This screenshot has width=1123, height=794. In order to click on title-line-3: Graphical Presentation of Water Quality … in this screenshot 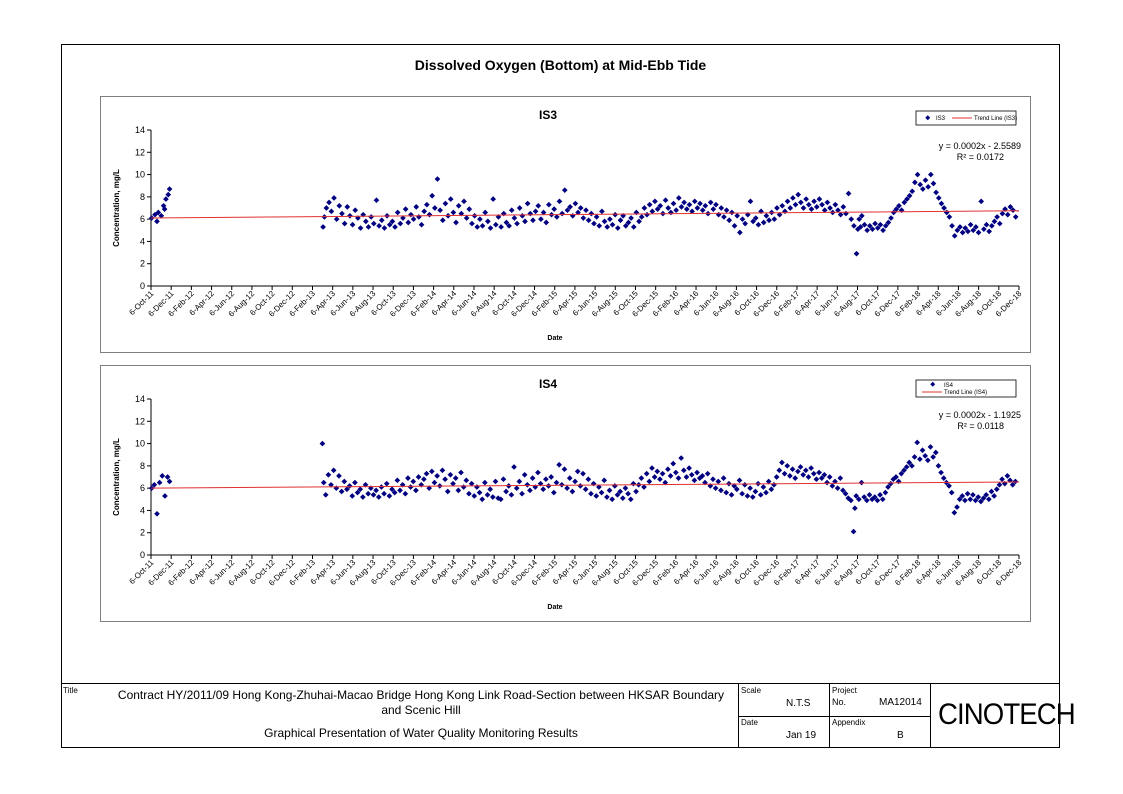, I will do `click(421, 733)`.